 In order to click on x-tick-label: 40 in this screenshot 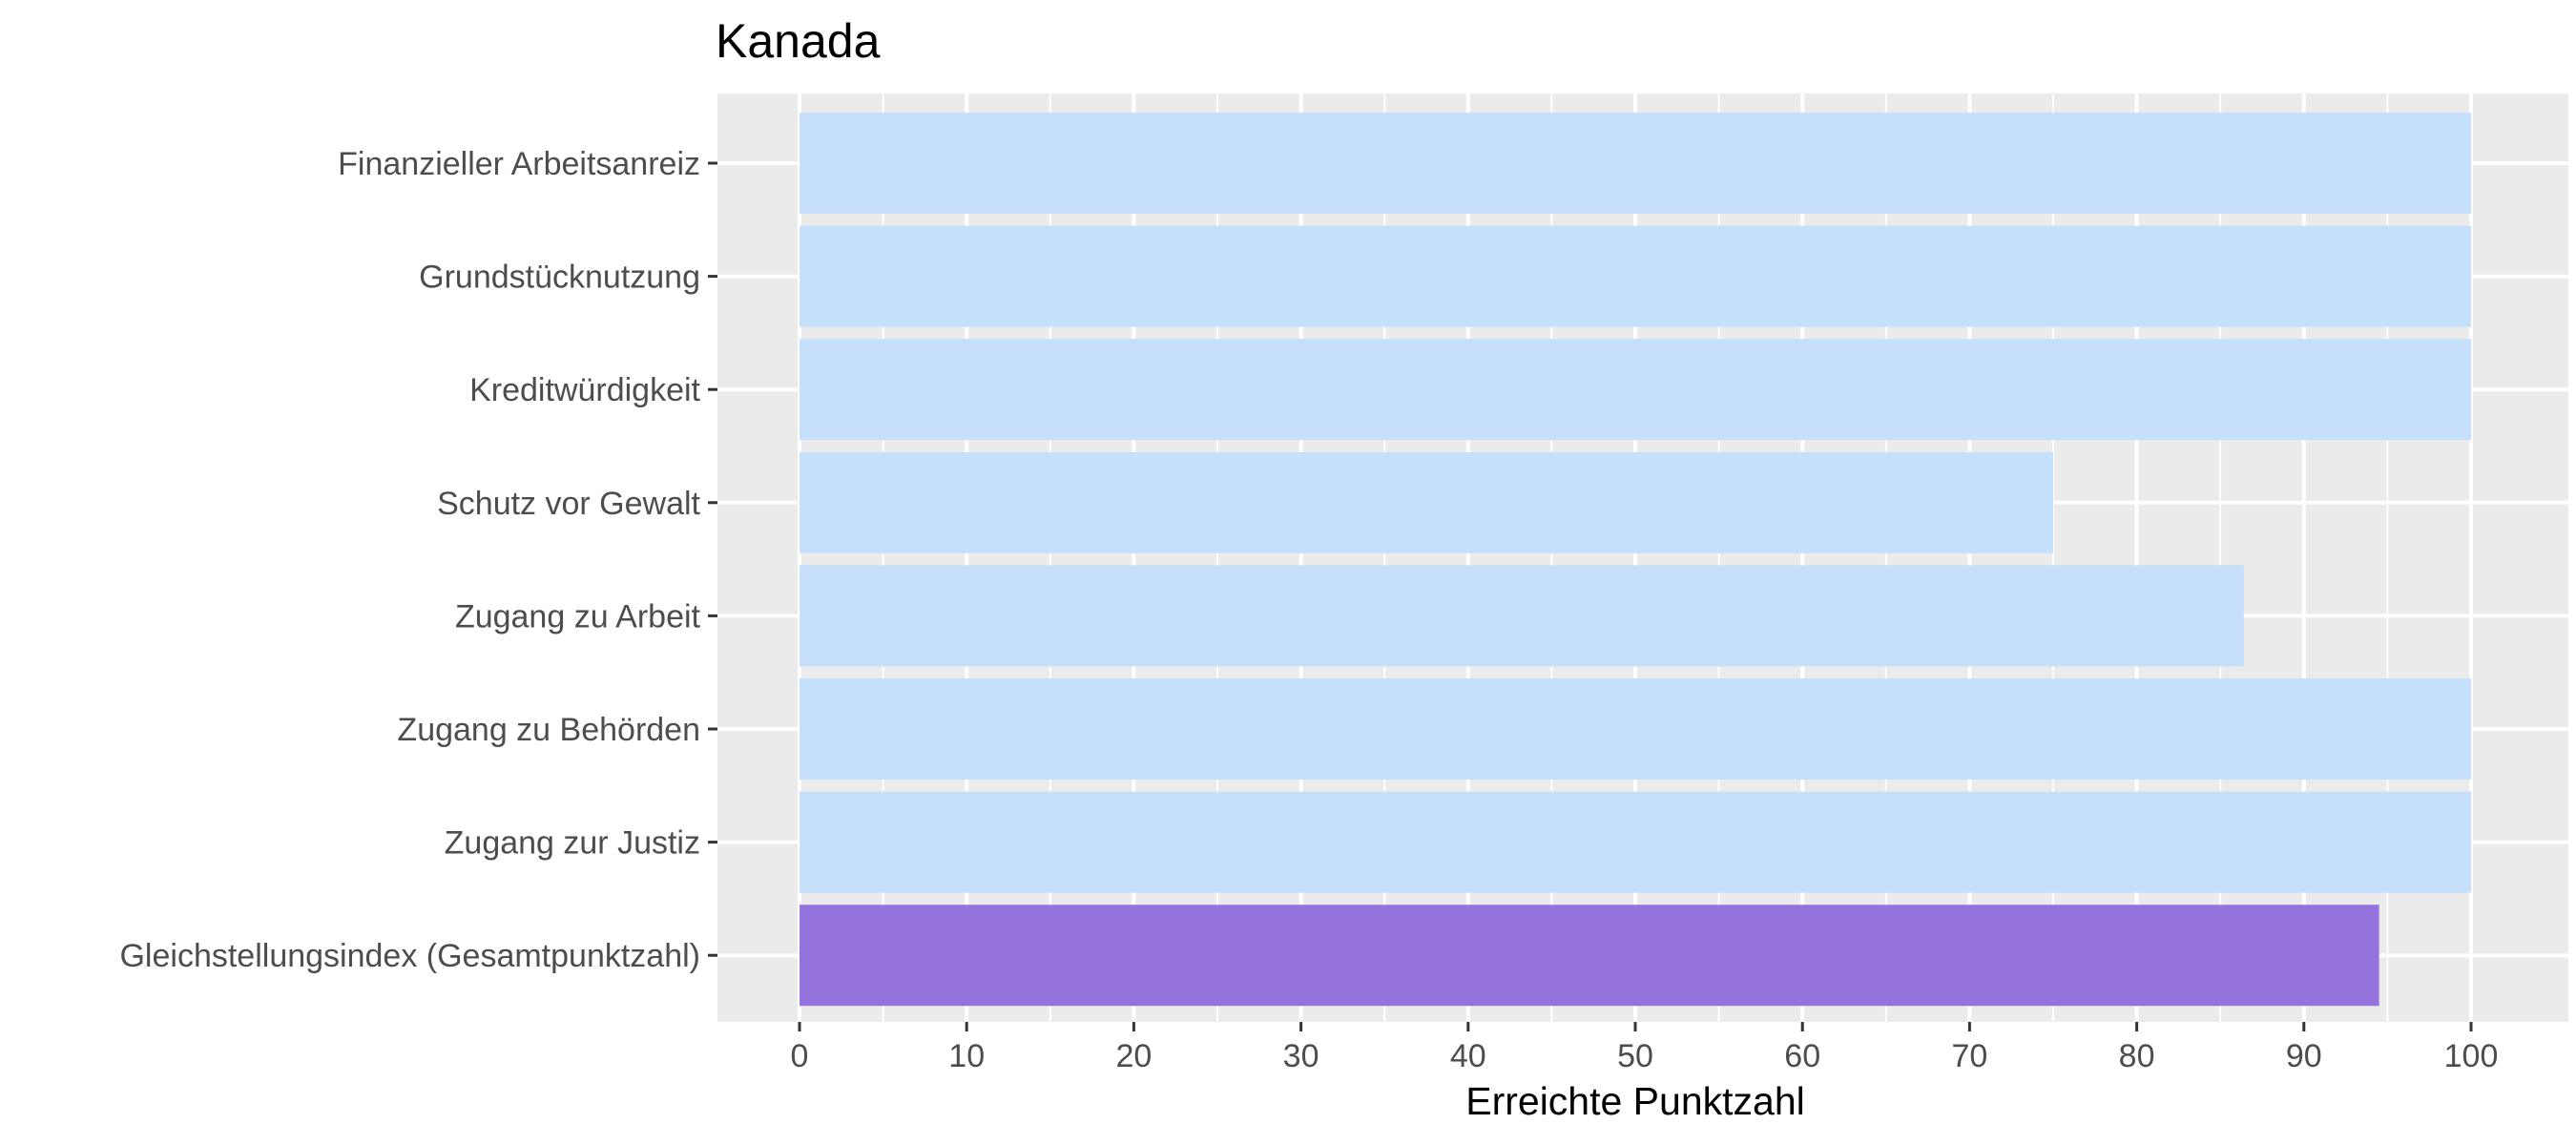, I will do `click(1468, 1056)`.